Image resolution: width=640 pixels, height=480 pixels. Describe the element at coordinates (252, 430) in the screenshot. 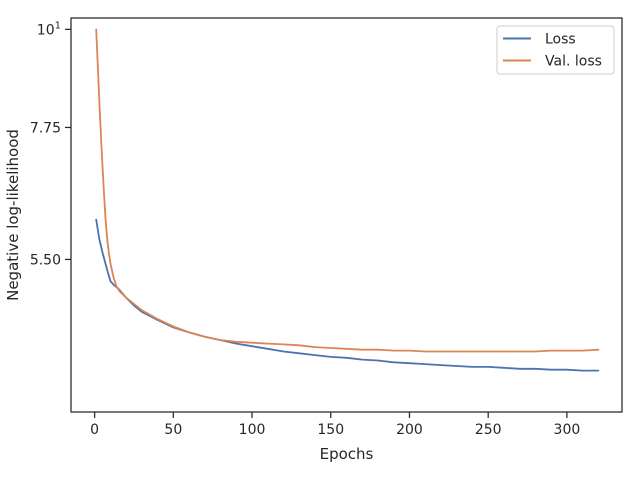

I see `x-tick-label: 100` at that location.